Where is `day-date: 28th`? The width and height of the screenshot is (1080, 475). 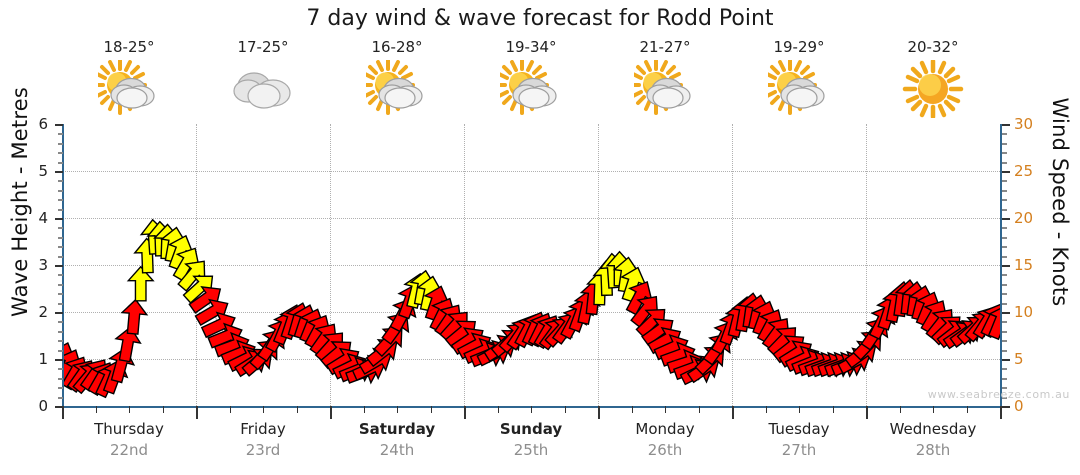
day-date: 28th is located at coordinates (933, 450).